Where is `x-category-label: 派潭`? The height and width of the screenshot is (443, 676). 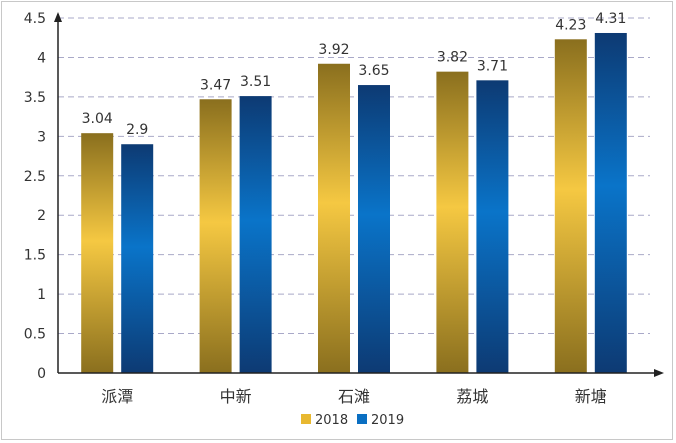 x-category-label: 派潭 is located at coordinates (117, 396).